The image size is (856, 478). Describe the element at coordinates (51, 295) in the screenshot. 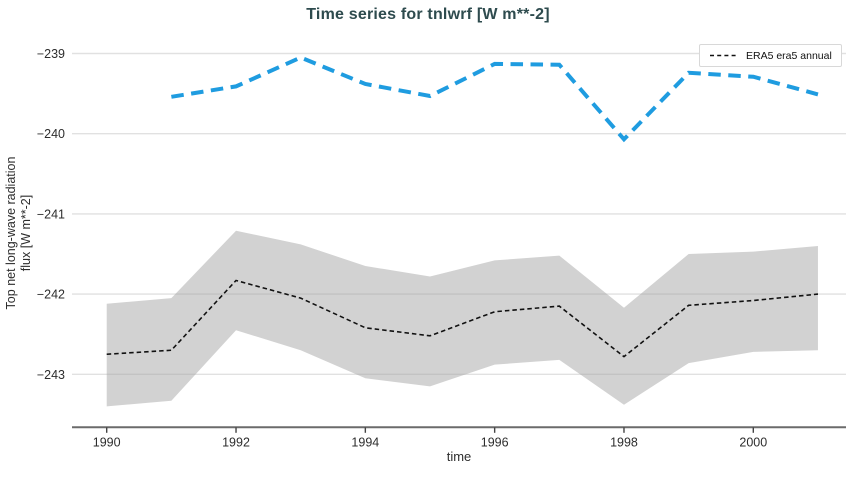

I see `y-tick-label: −242` at that location.